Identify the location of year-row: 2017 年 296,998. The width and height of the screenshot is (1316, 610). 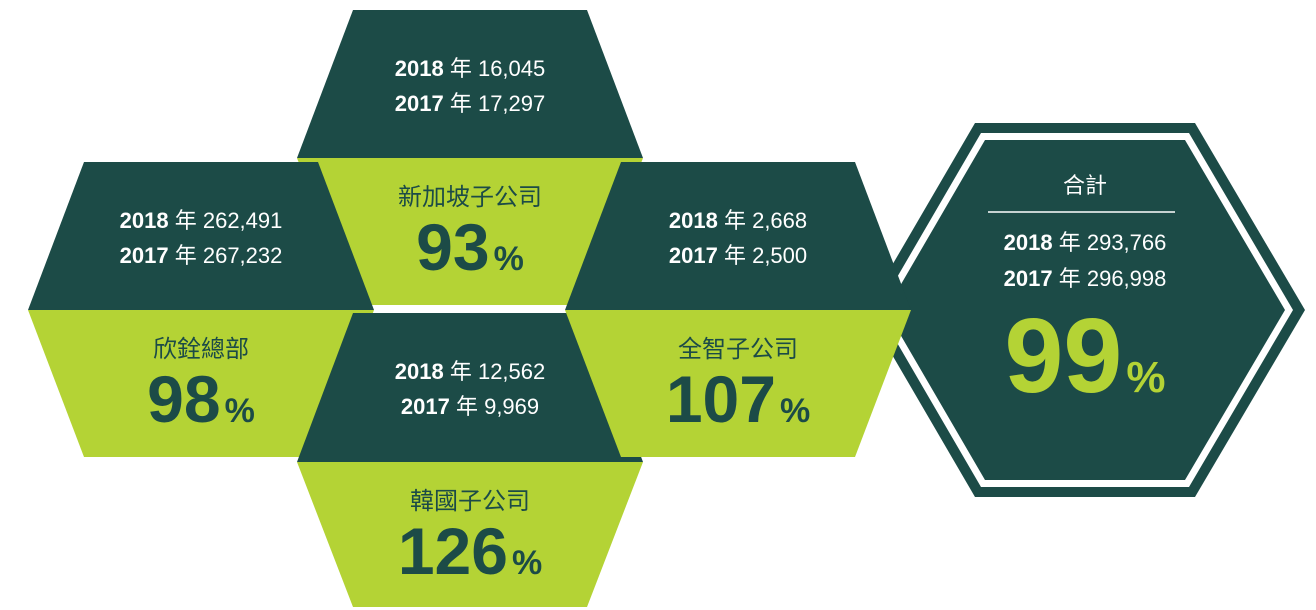
(1085, 278).